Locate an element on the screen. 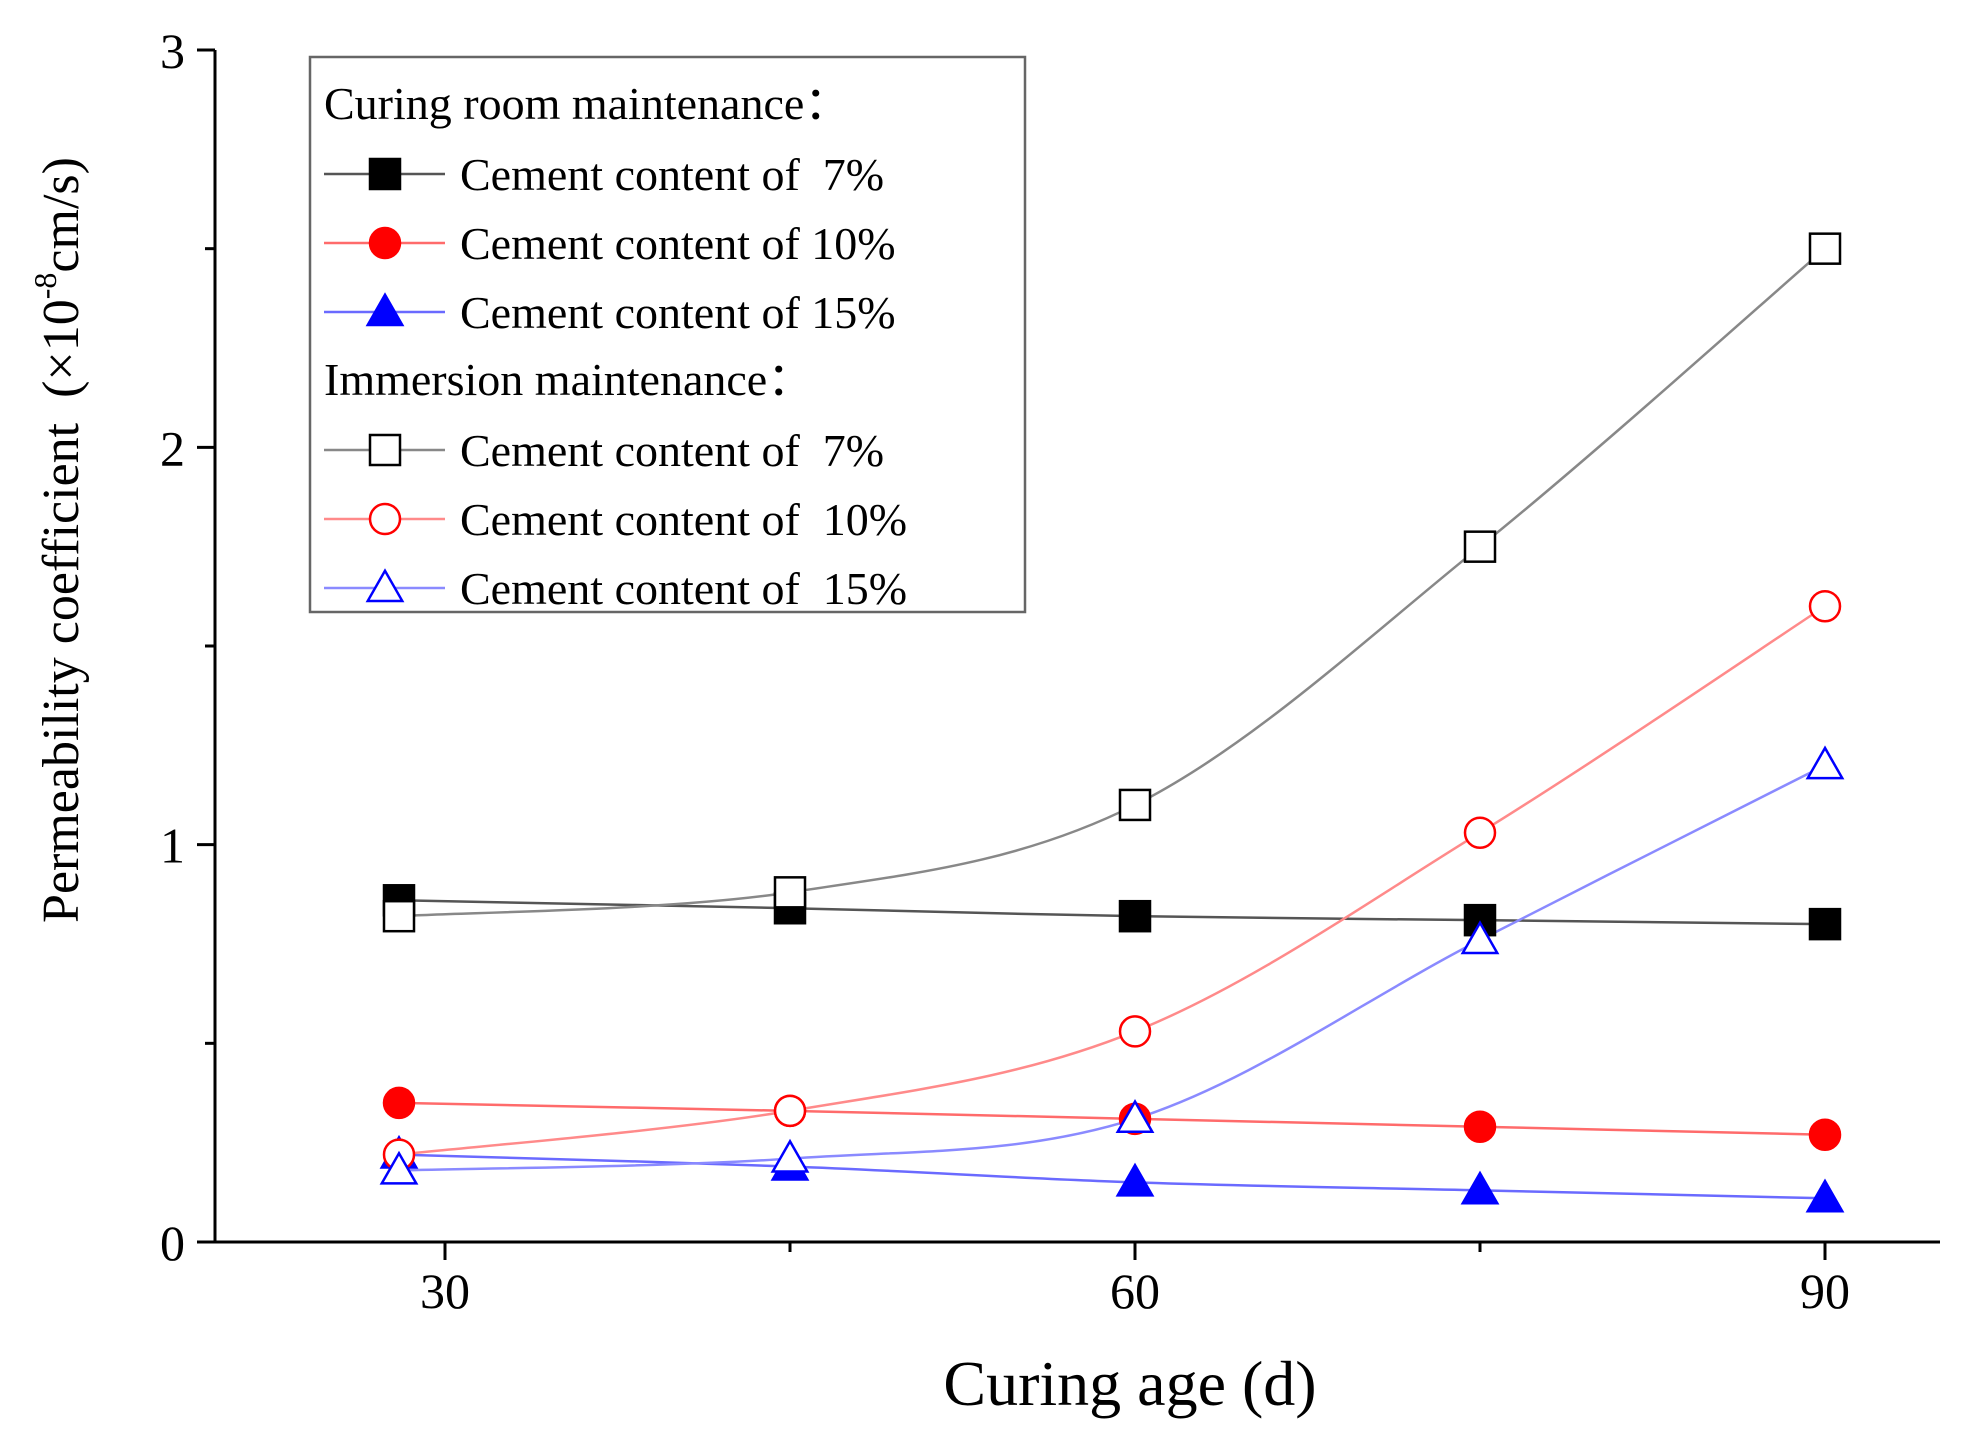 The width and height of the screenshot is (1971, 1446). x-axis-label: Curing age (d) is located at coordinates (1129, 1383).